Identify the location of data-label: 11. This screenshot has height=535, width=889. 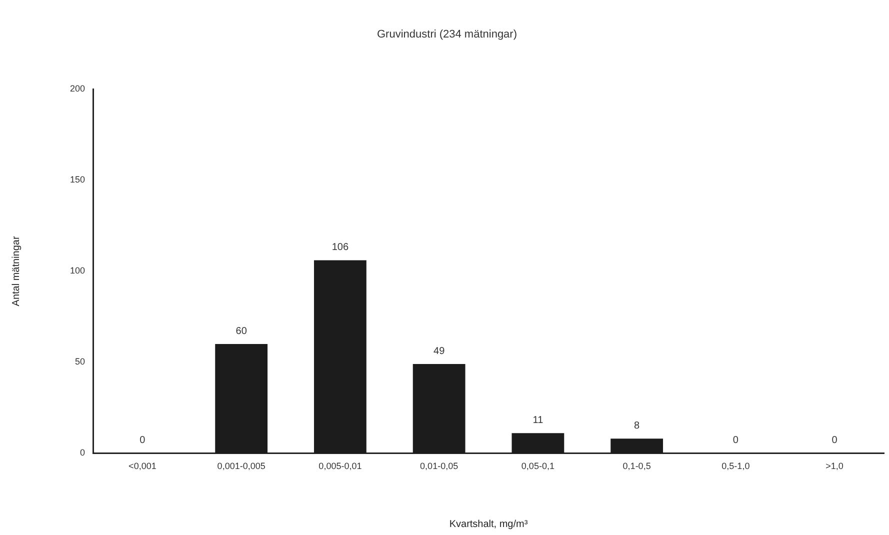
(538, 420).